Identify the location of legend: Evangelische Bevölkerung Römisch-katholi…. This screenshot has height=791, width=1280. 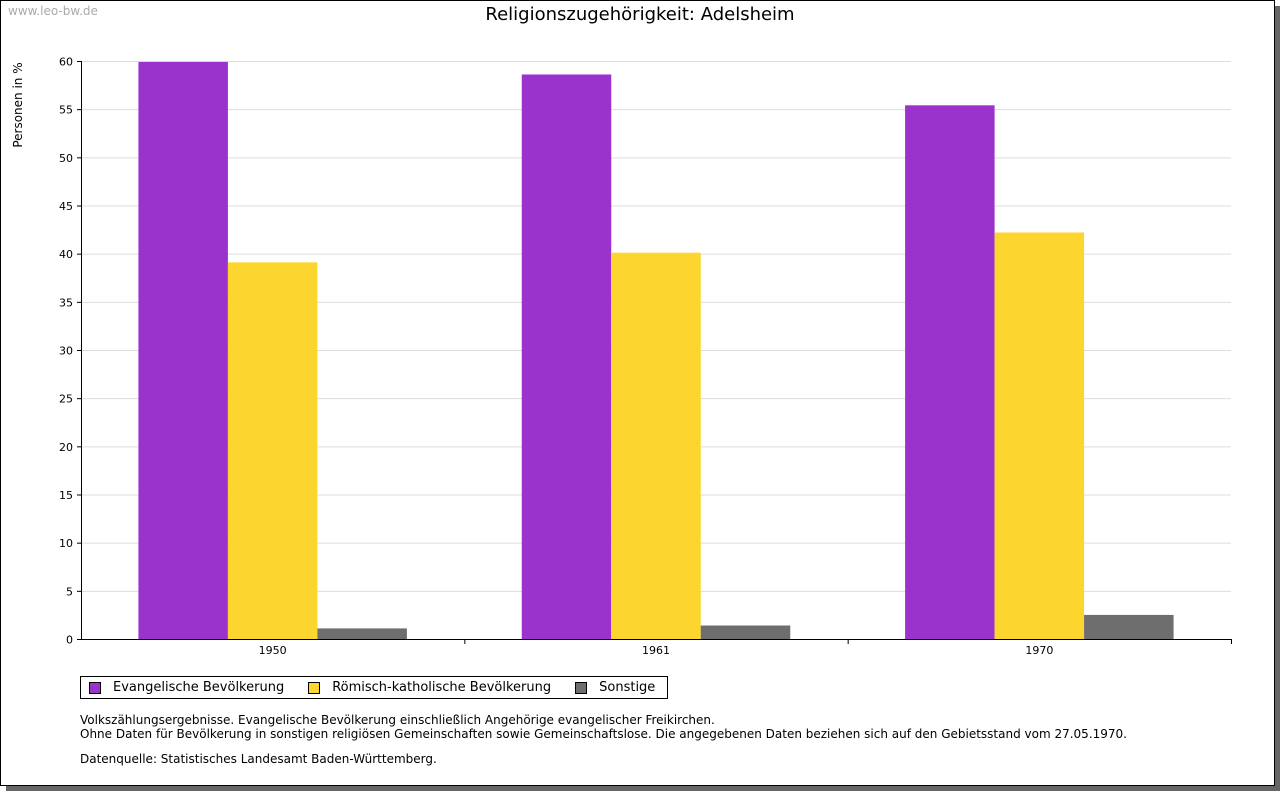
(374, 687).